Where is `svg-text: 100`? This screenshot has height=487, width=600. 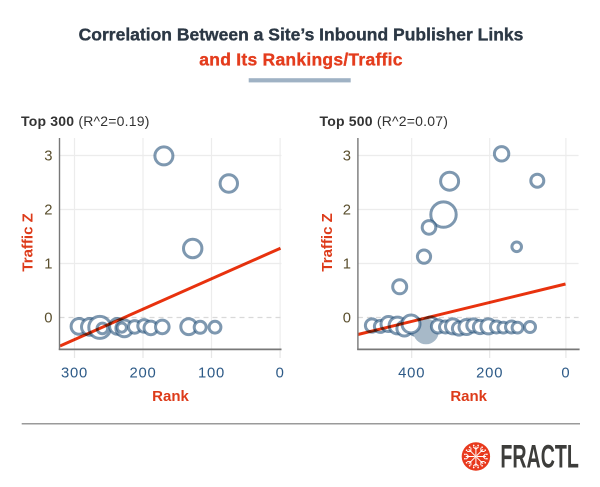 svg-text: 100 is located at coordinates (211, 374).